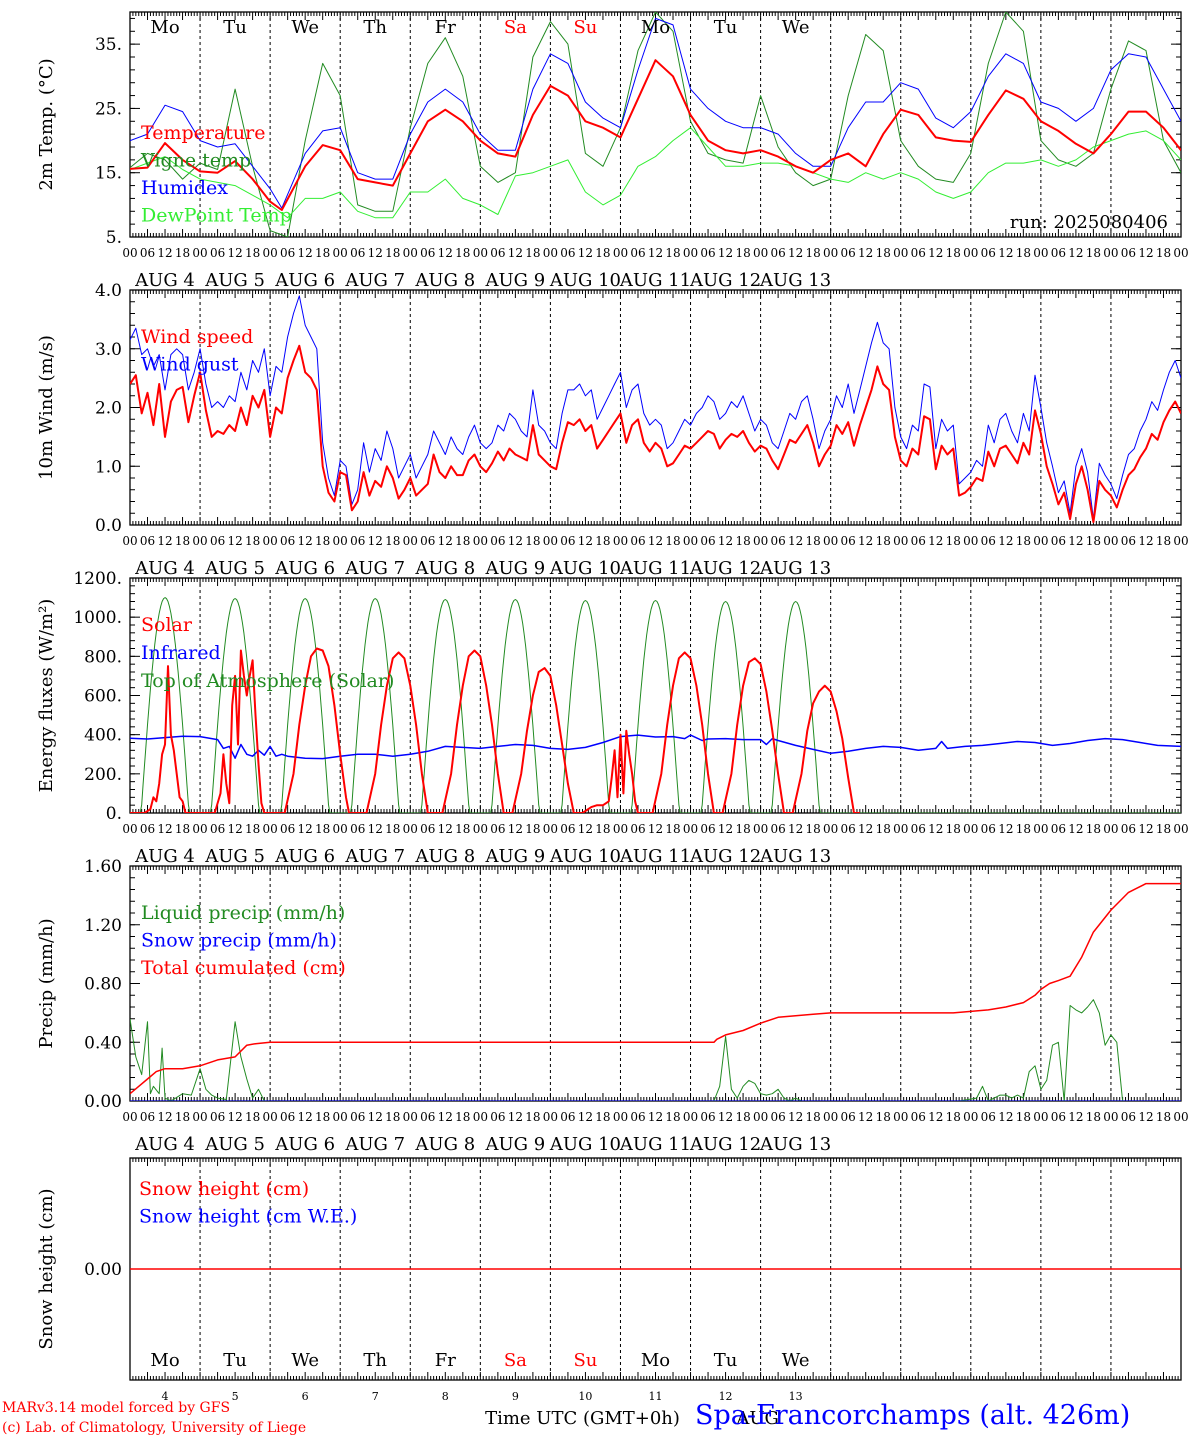 The width and height of the screenshot is (1194, 1440). Describe the element at coordinates (197, 337) in the screenshot. I see `legend-entry: Wind speed` at that location.